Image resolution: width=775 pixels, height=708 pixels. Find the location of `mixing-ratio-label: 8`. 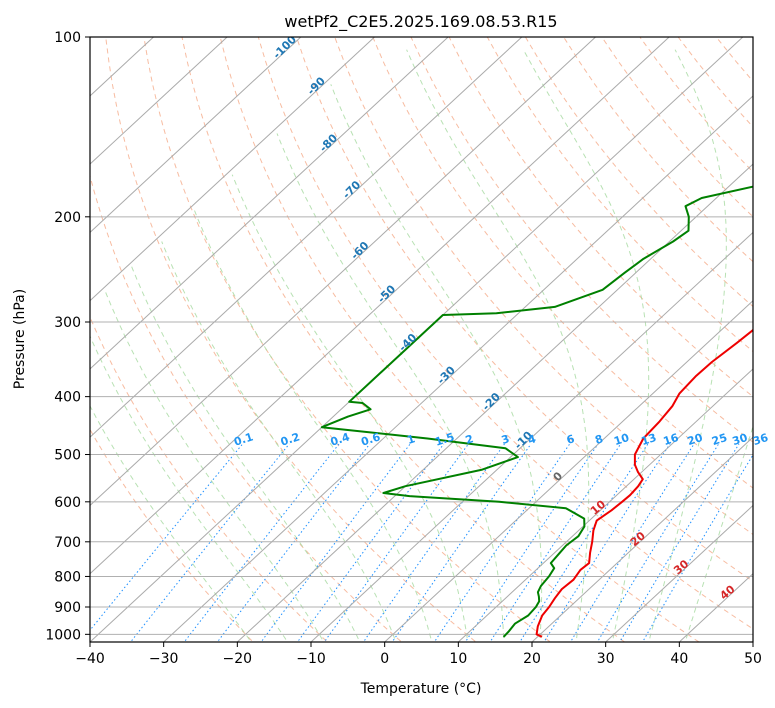

mixing-ratio-label: 8 is located at coordinates (598, 439).